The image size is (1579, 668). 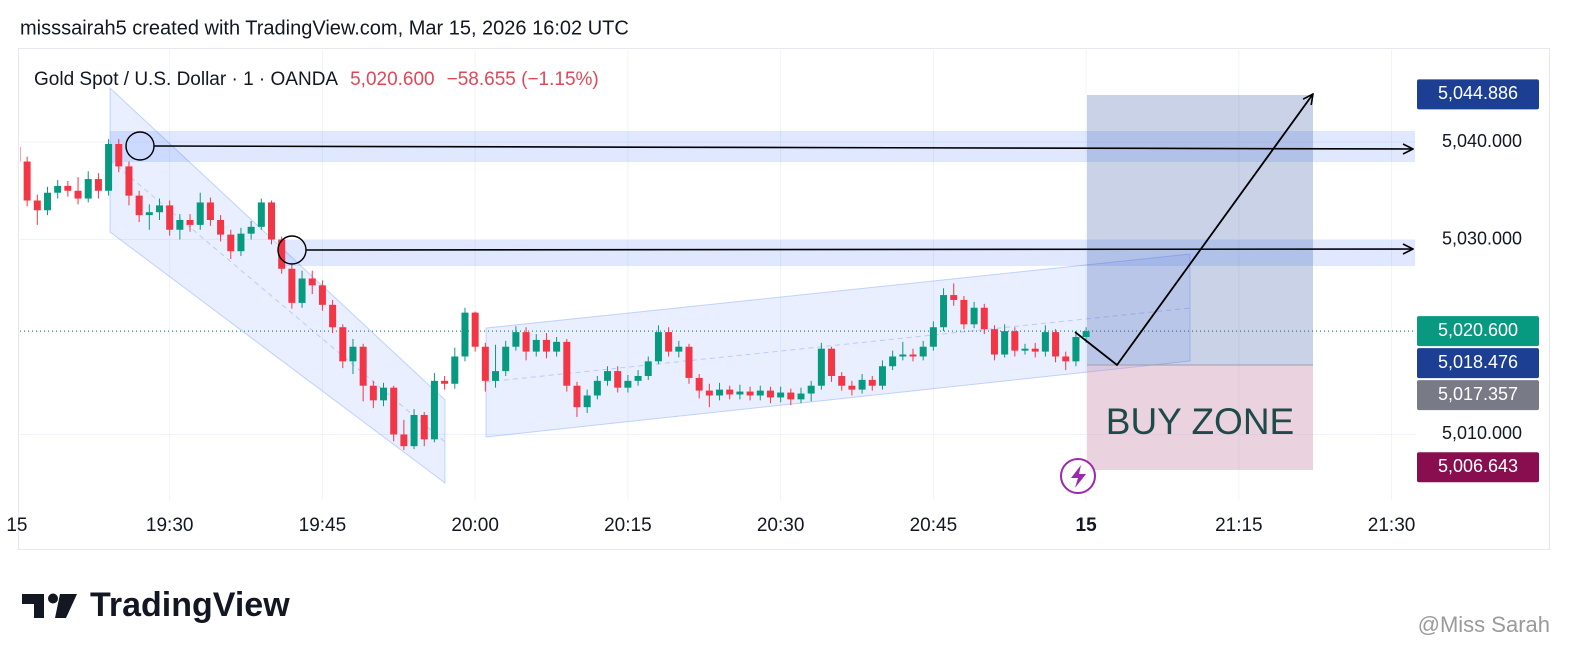 What do you see at coordinates (323, 525) in the screenshot?
I see `x-tick-label: 19:45` at bounding box center [323, 525].